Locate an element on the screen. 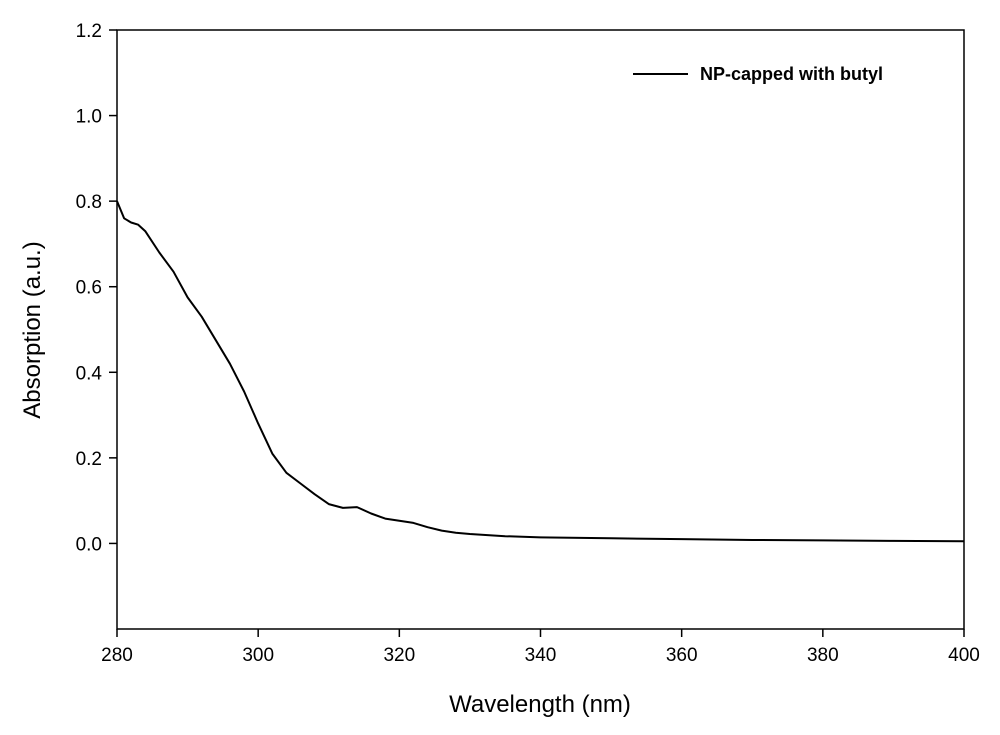  y-axis-ticks: 0.0 0.2 0.4 0.6 0.8 1.0 1.2 is located at coordinates (96, 288).